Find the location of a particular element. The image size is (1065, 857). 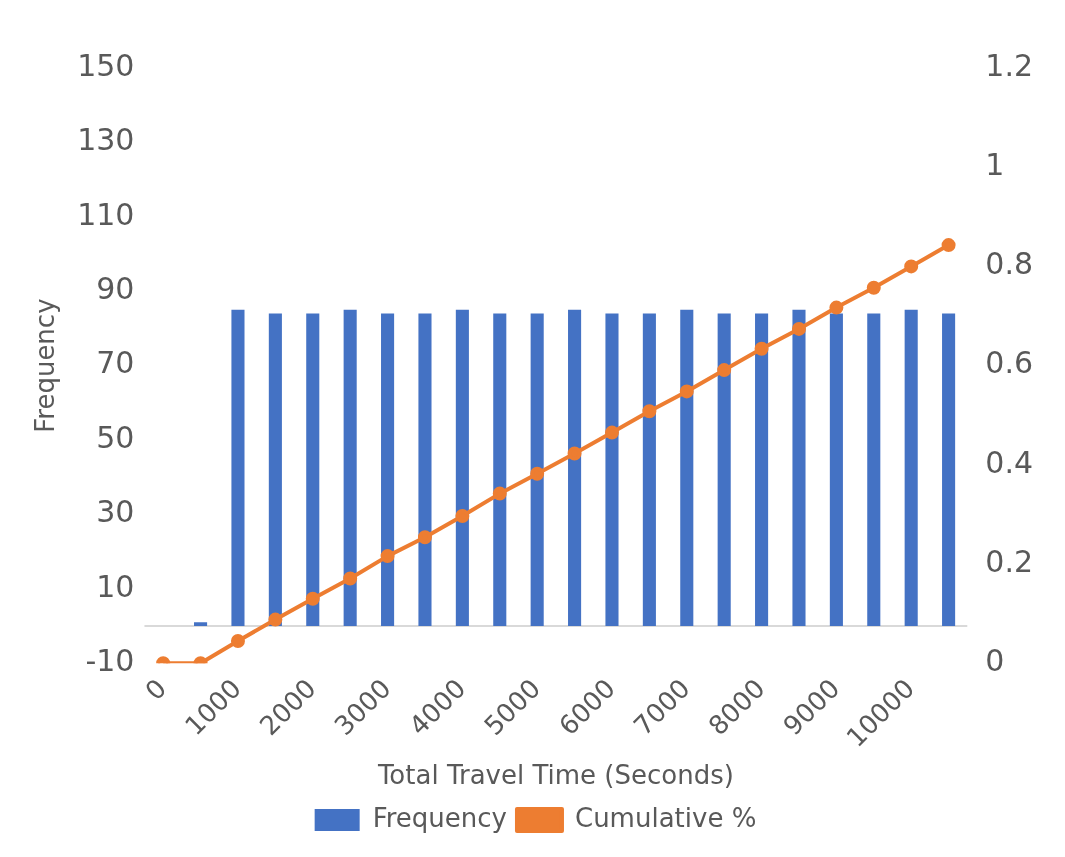

x-axis-title: Total Travel Time (Seconds) is located at coordinates (555, 775).